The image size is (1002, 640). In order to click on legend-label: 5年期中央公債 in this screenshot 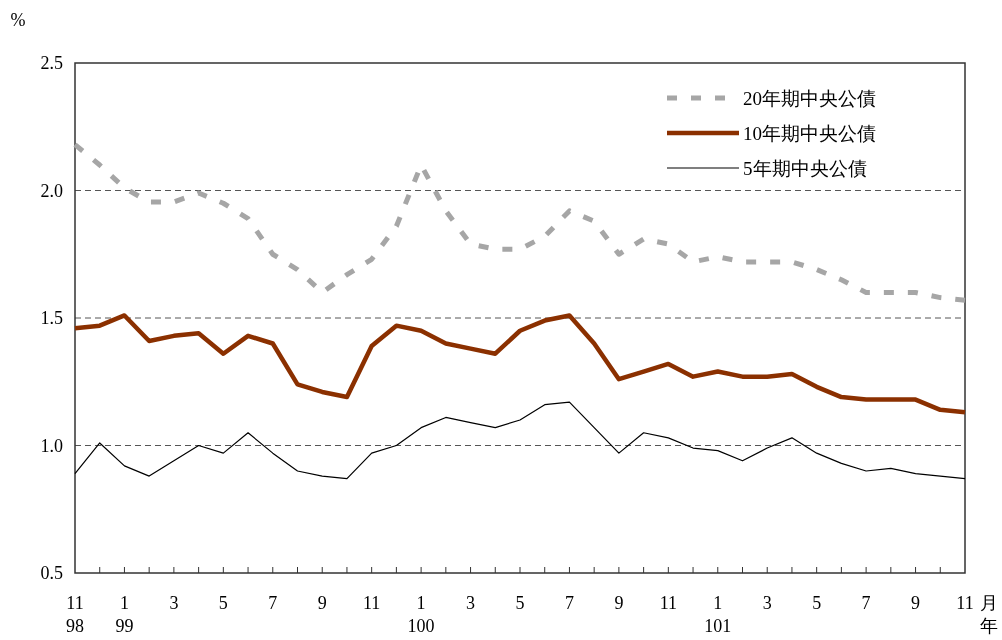, I will do `click(805, 168)`.